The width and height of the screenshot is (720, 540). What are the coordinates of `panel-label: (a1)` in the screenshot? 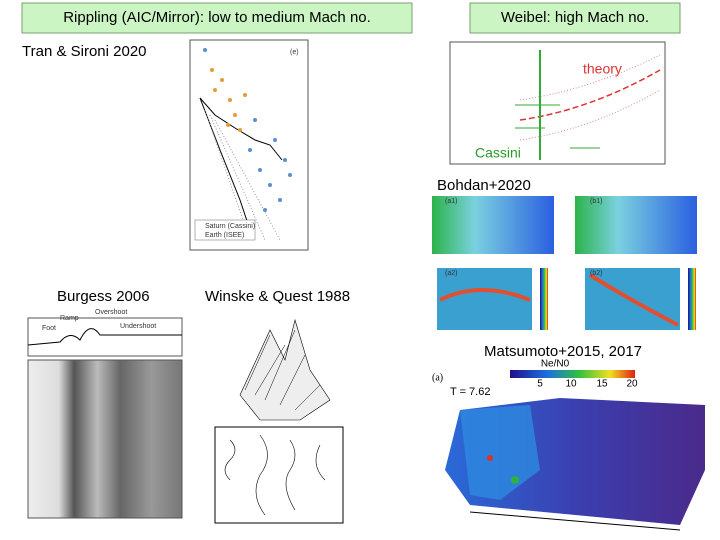 It's located at (451, 201).